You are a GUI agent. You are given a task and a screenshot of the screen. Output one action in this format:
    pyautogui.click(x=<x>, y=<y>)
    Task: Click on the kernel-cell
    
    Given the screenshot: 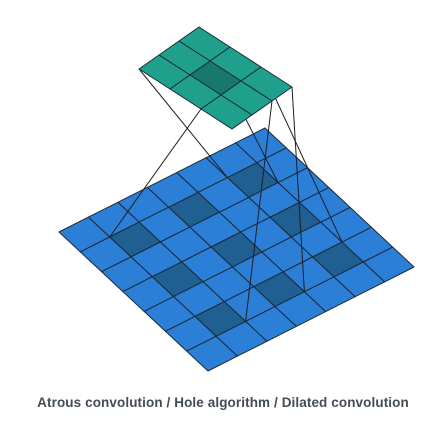 What is the action you would take?
    pyautogui.click(x=226, y=112)
    